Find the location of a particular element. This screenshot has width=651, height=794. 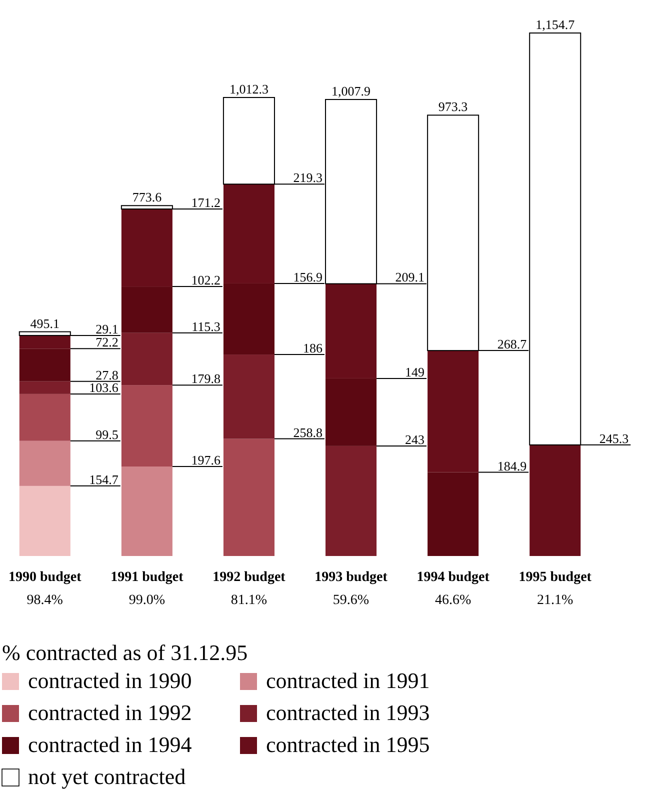

legend-label: contracted in 1995 is located at coordinates (348, 744).